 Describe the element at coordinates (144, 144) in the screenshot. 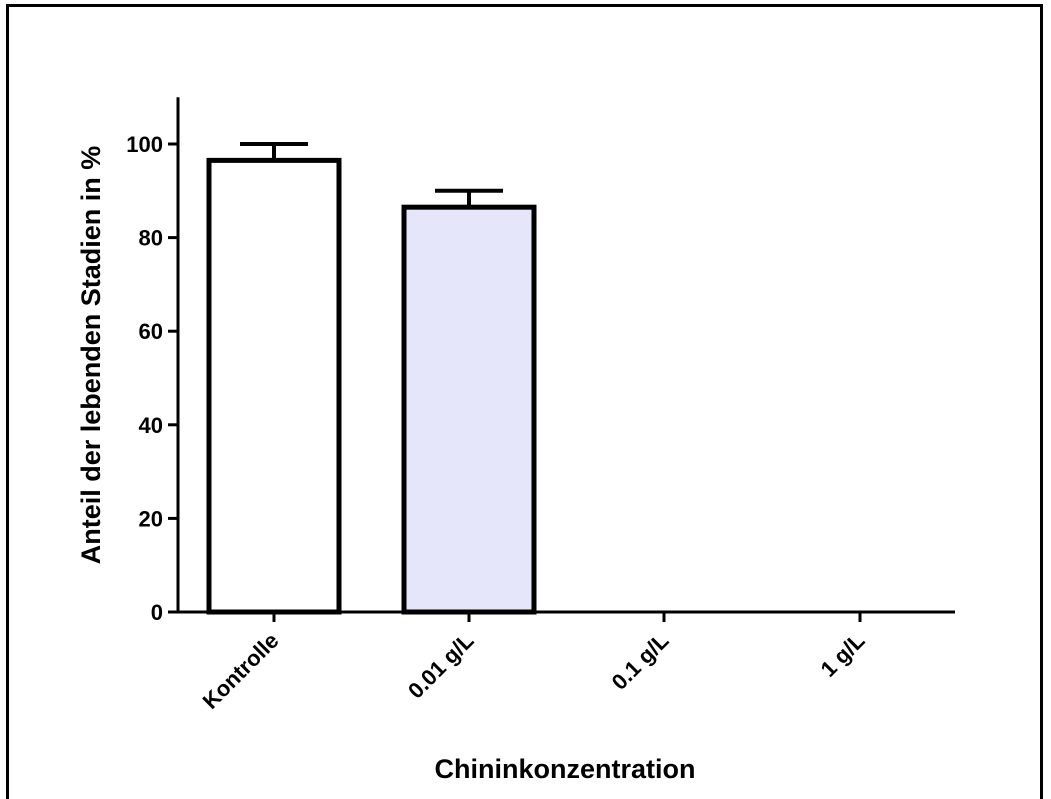

I see `y-tick-label-100: 100` at that location.